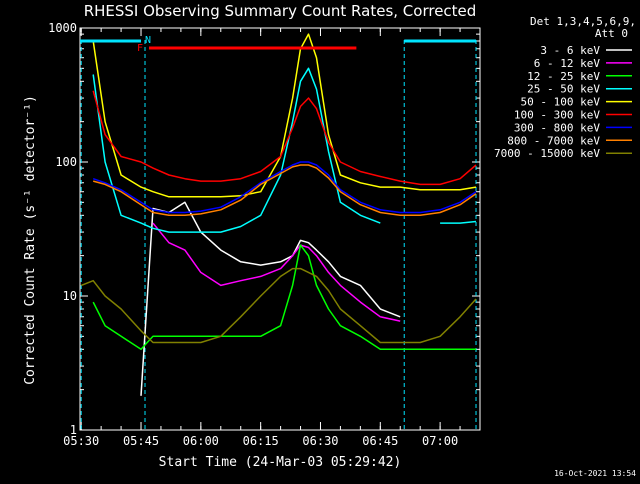 This screenshot has width=640, height=484. Describe the element at coordinates (278, 44) in the screenshot. I see `flag-bars: NF` at that location.